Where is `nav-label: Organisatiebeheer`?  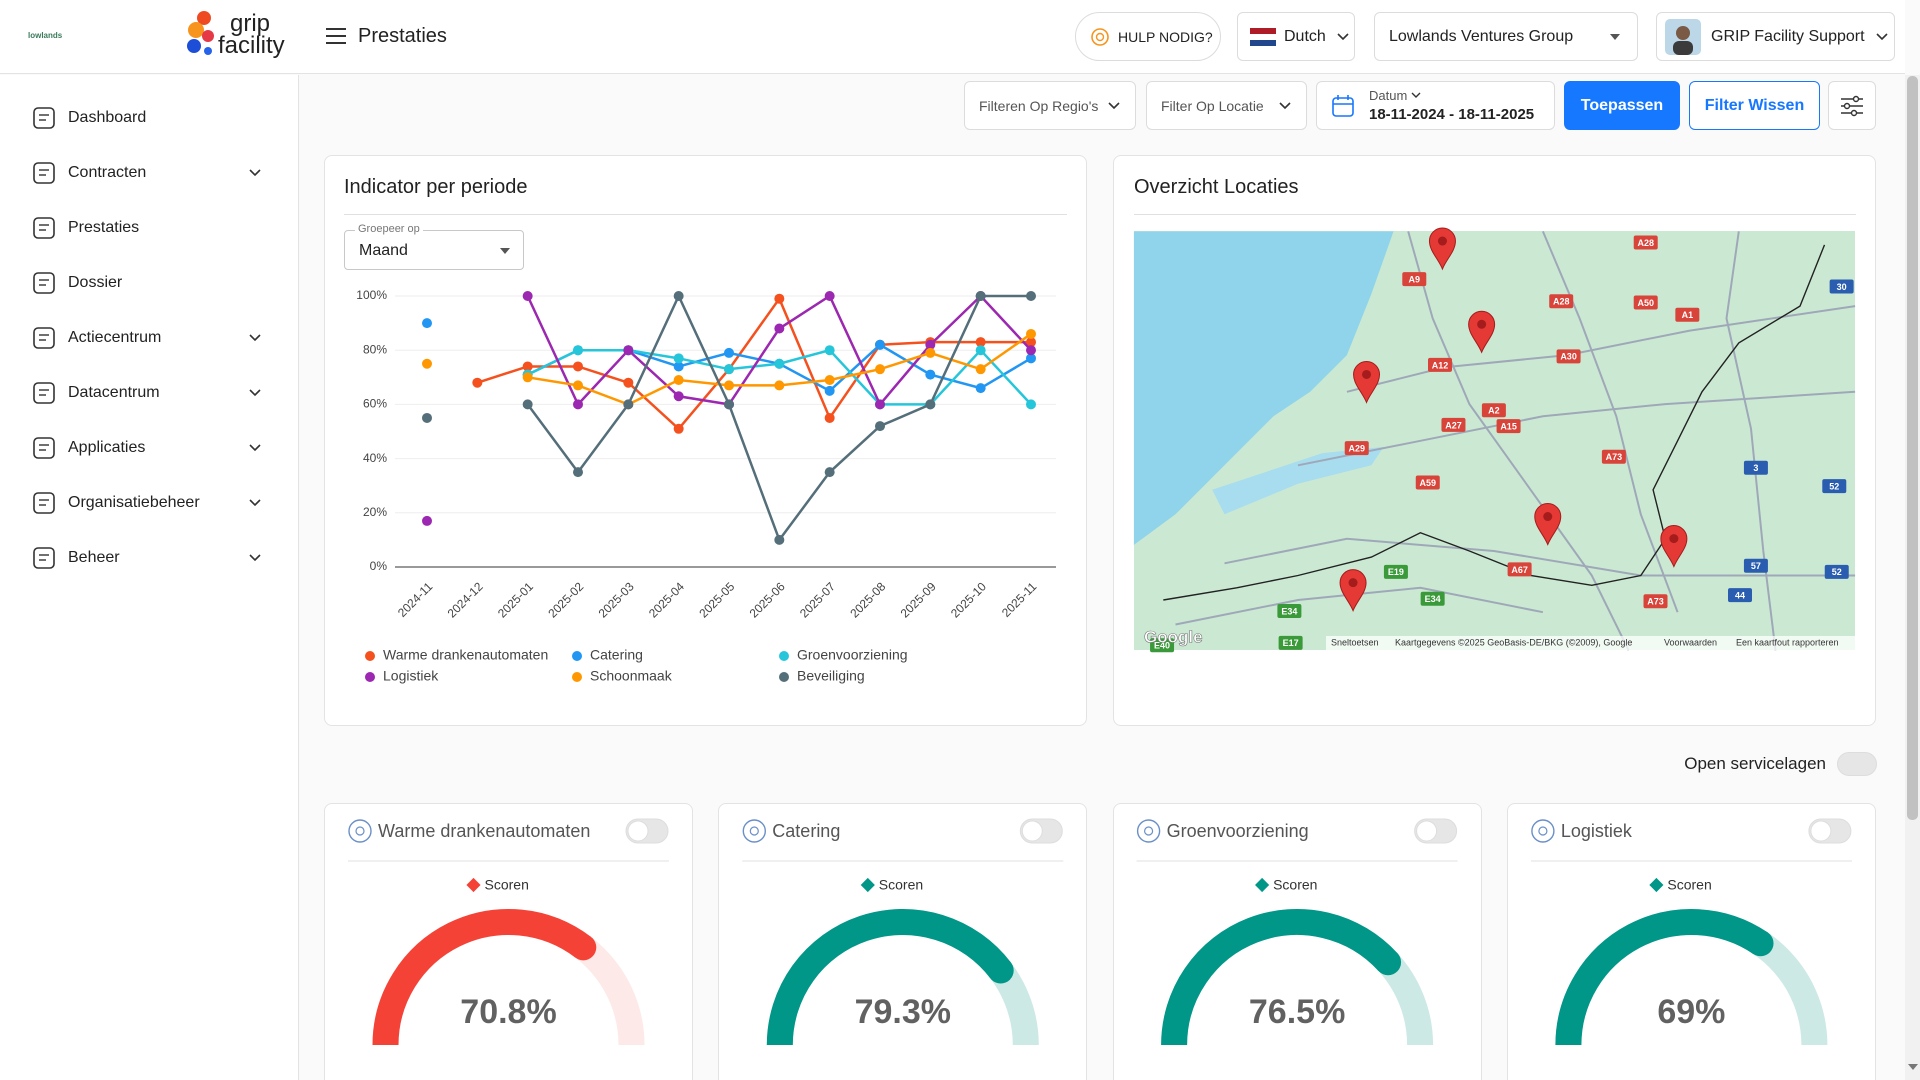 nav-label: Organisatiebeheer is located at coordinates (134, 502).